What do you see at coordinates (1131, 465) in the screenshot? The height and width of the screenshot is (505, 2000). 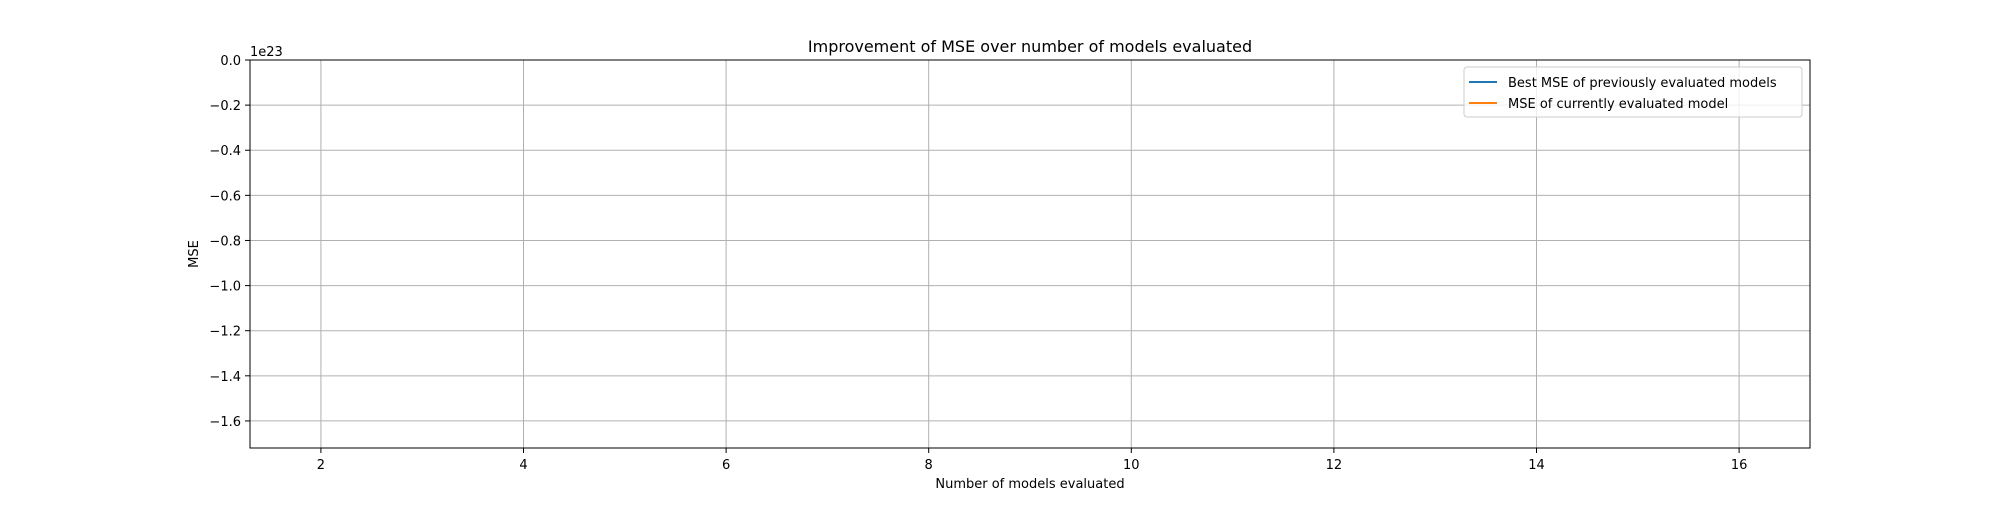 I see `x-tick-label: 10` at bounding box center [1131, 465].